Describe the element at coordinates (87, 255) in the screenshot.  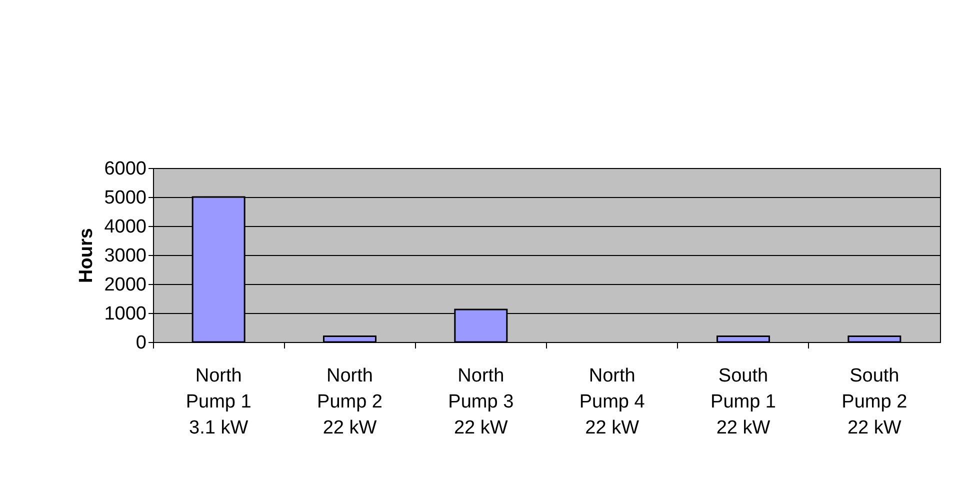
I see `y-axis-title: Hours` at that location.